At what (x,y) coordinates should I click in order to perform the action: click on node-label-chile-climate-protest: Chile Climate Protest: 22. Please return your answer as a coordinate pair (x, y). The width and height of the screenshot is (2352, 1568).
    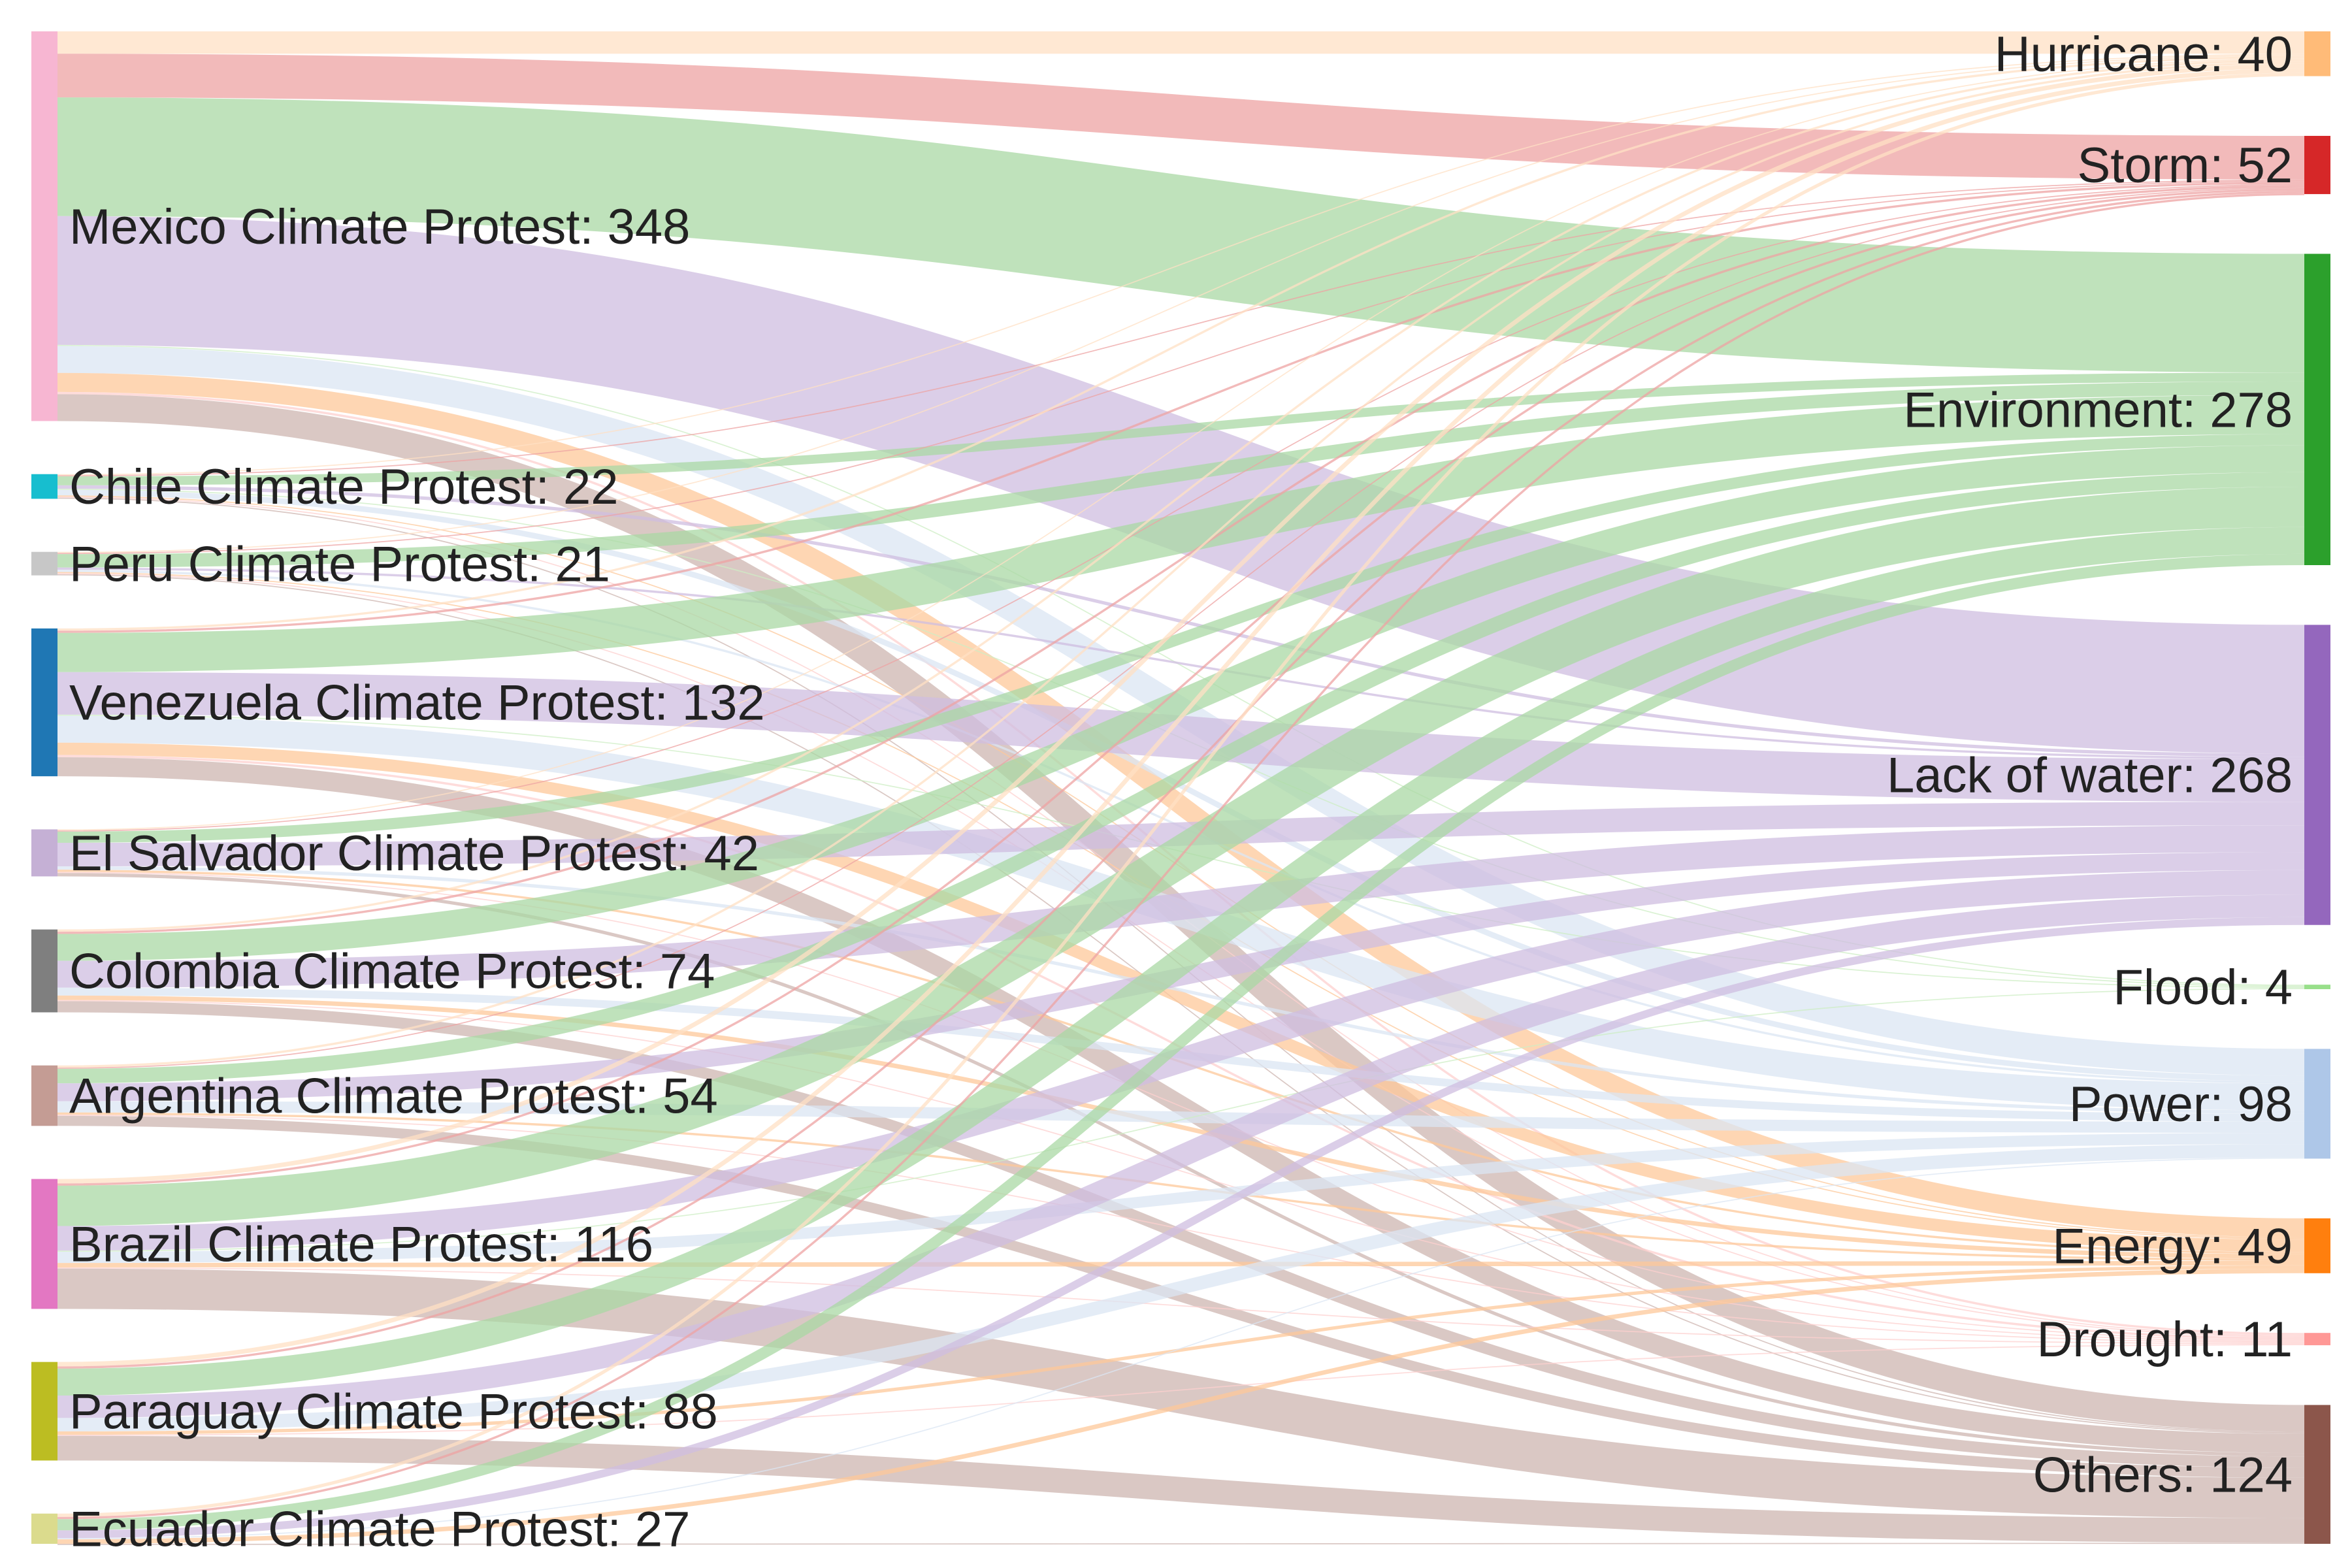
    Looking at the image, I should click on (344, 487).